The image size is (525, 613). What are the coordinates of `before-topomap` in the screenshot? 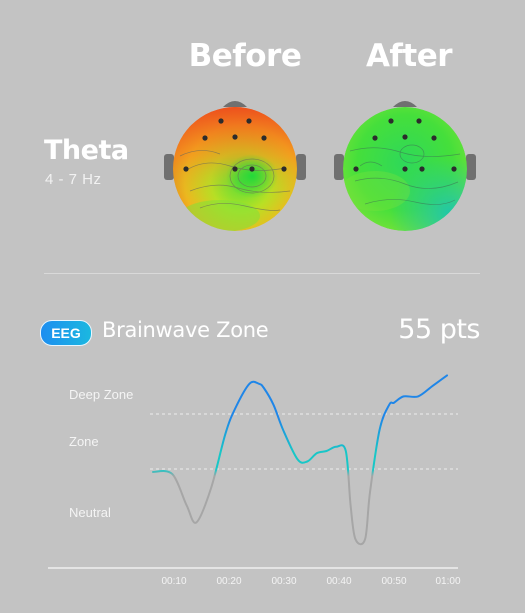 It's located at (235, 166).